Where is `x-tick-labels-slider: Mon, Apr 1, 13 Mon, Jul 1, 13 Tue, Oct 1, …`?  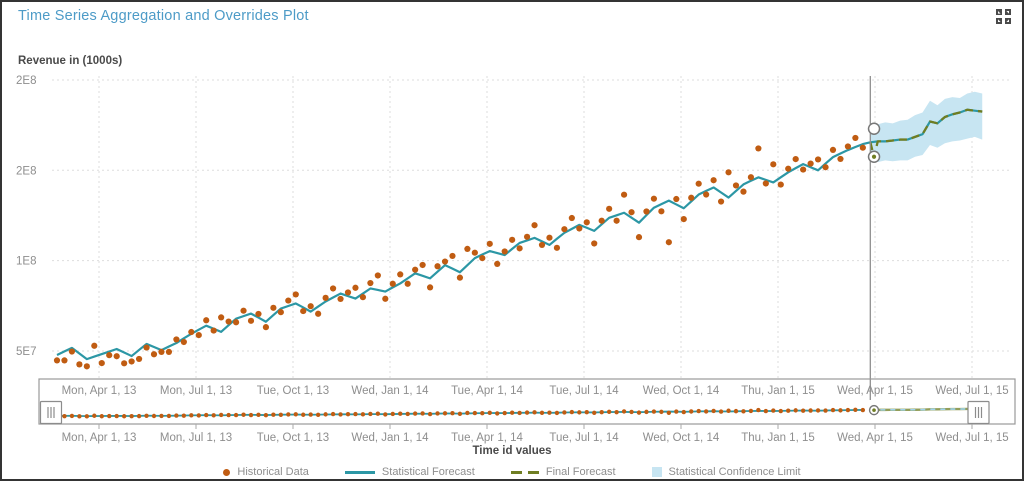
x-tick-labels-slider: Mon, Apr 1, 13 Mon, Jul 1, 13 Tue, Oct 1, … is located at coordinates (535, 434).